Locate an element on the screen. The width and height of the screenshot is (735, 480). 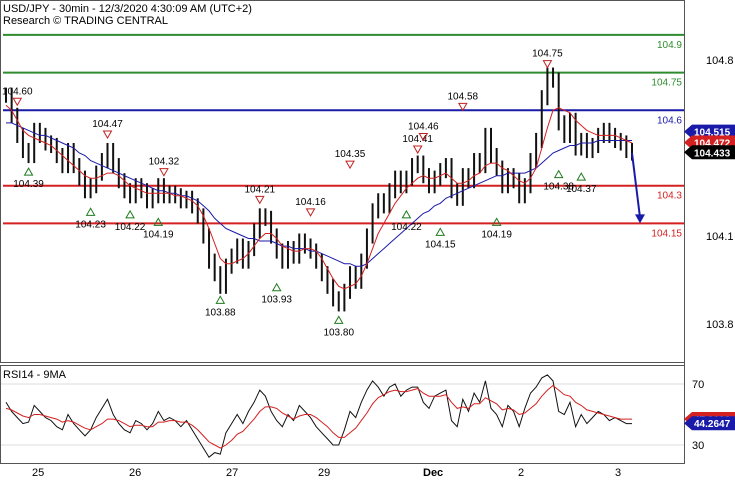
y-tick-price-1: 104.1 is located at coordinates (720, 237).